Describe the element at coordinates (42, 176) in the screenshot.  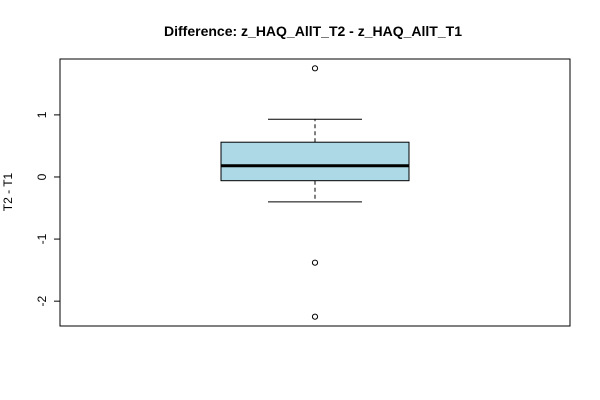
I see `y-tick-label: 0` at that location.